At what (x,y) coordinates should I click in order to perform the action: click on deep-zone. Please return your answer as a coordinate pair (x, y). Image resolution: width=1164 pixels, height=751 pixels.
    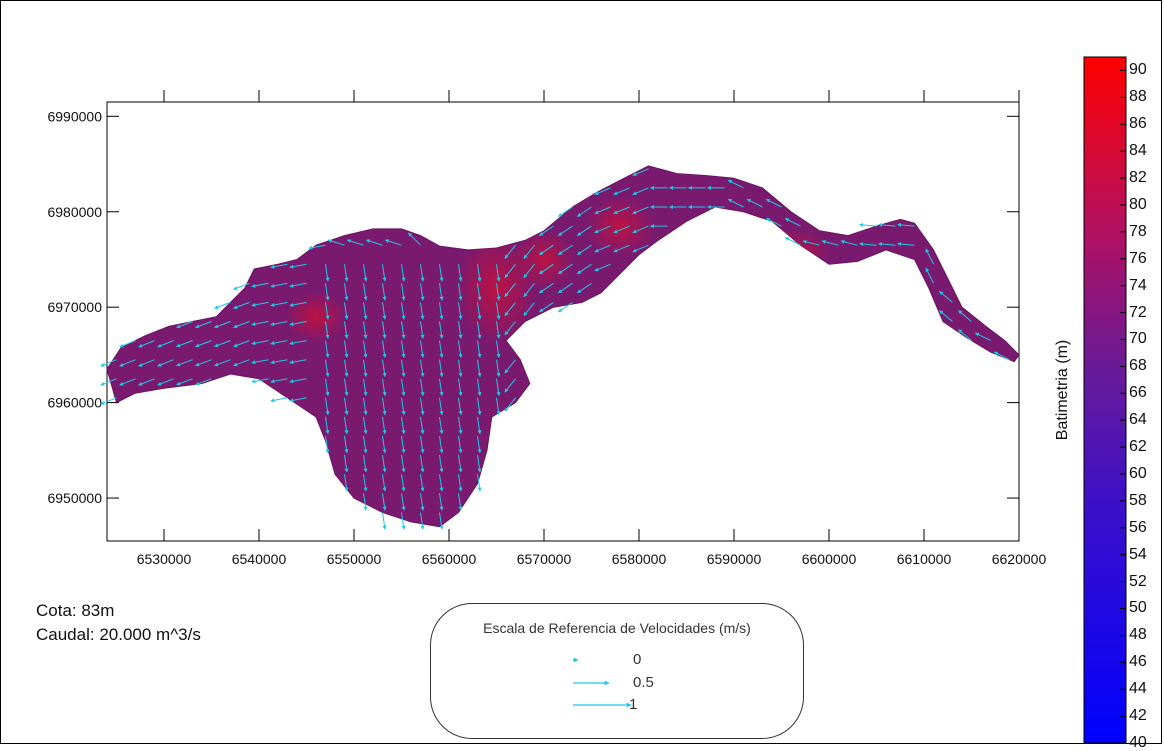
    Looking at the image, I should click on (544, 259).